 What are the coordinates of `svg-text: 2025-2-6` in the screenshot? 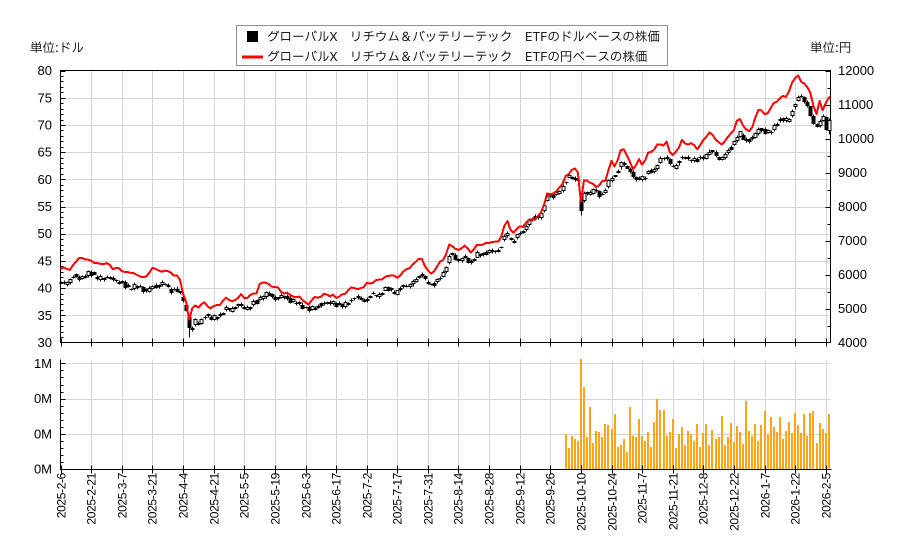 It's located at (62, 495).